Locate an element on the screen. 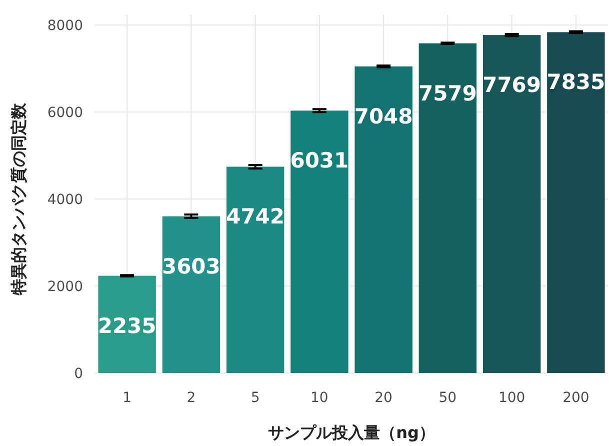 This screenshot has height=446, width=611. y-tick-label: 8000 is located at coordinates (65, 26).